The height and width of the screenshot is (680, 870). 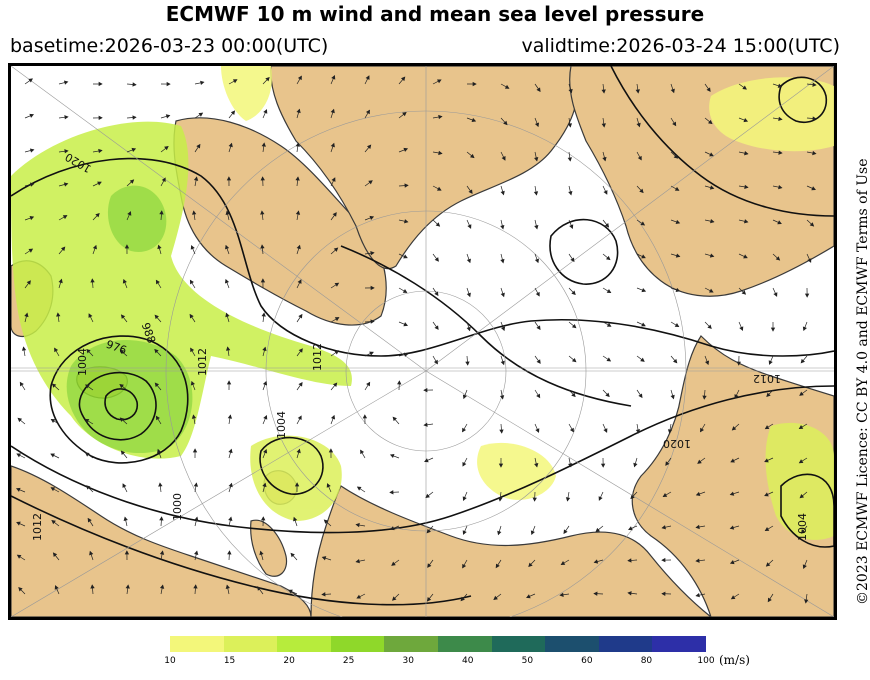 I want to click on alaska, so click(x=732, y=476).